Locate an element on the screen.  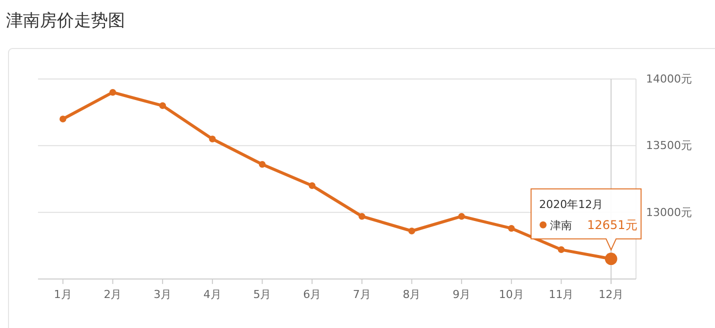
y-tick-label: 13000元 is located at coordinates (669, 212).